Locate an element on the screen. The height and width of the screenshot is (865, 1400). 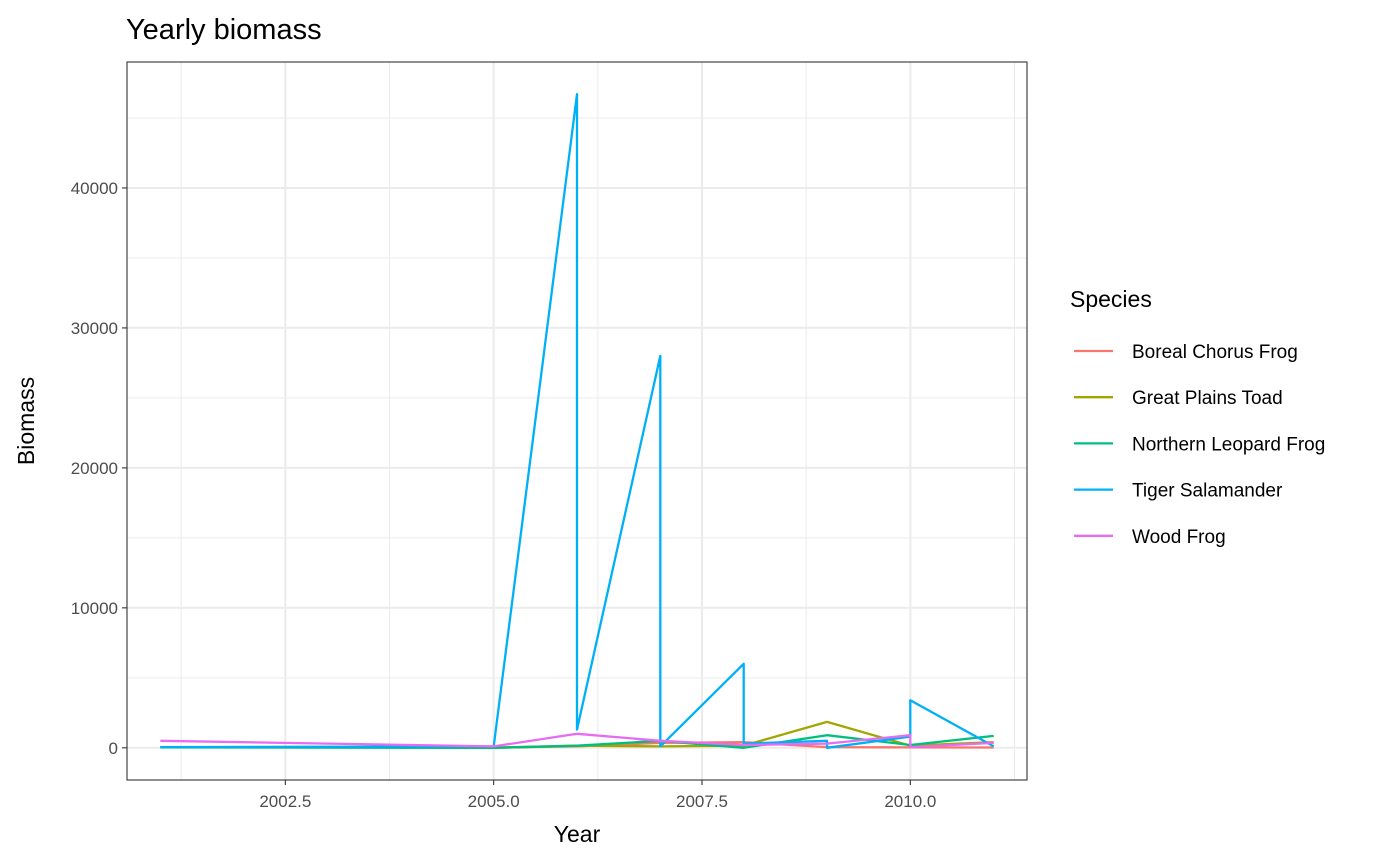
series-line-wood-frog is located at coordinates (577, 740).